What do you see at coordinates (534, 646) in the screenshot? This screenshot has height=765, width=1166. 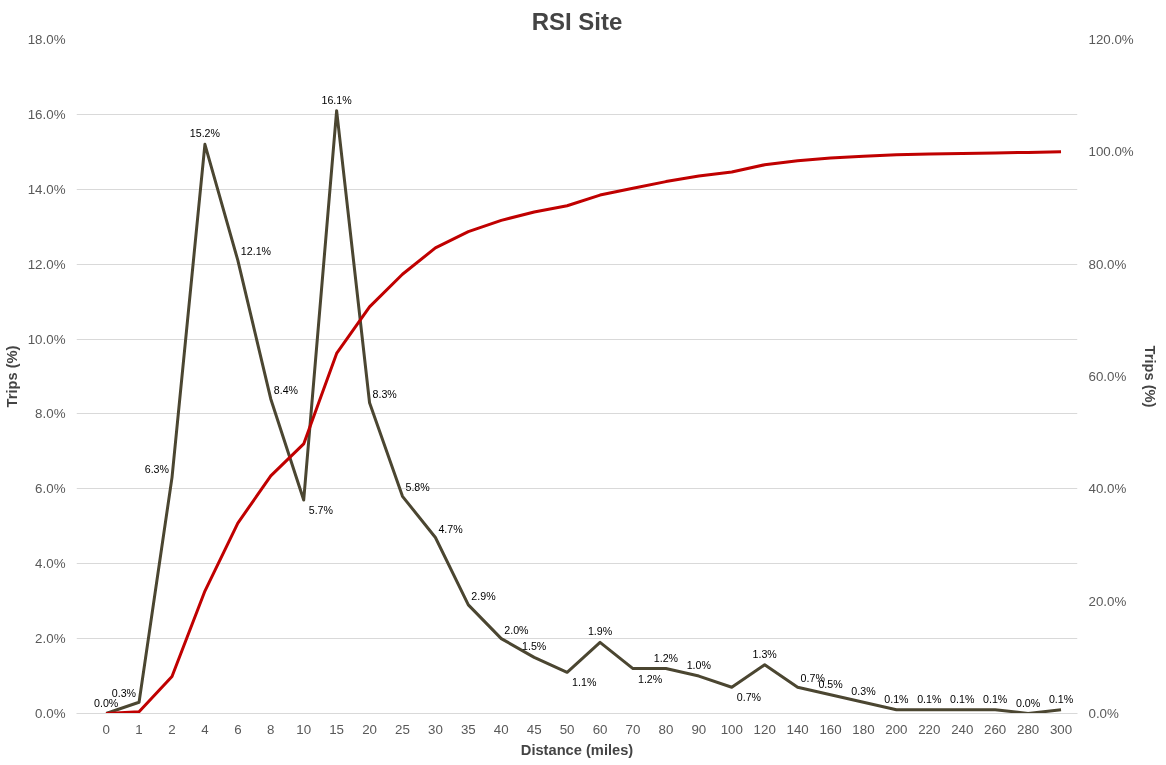 I see `data-label: 1.5%` at bounding box center [534, 646].